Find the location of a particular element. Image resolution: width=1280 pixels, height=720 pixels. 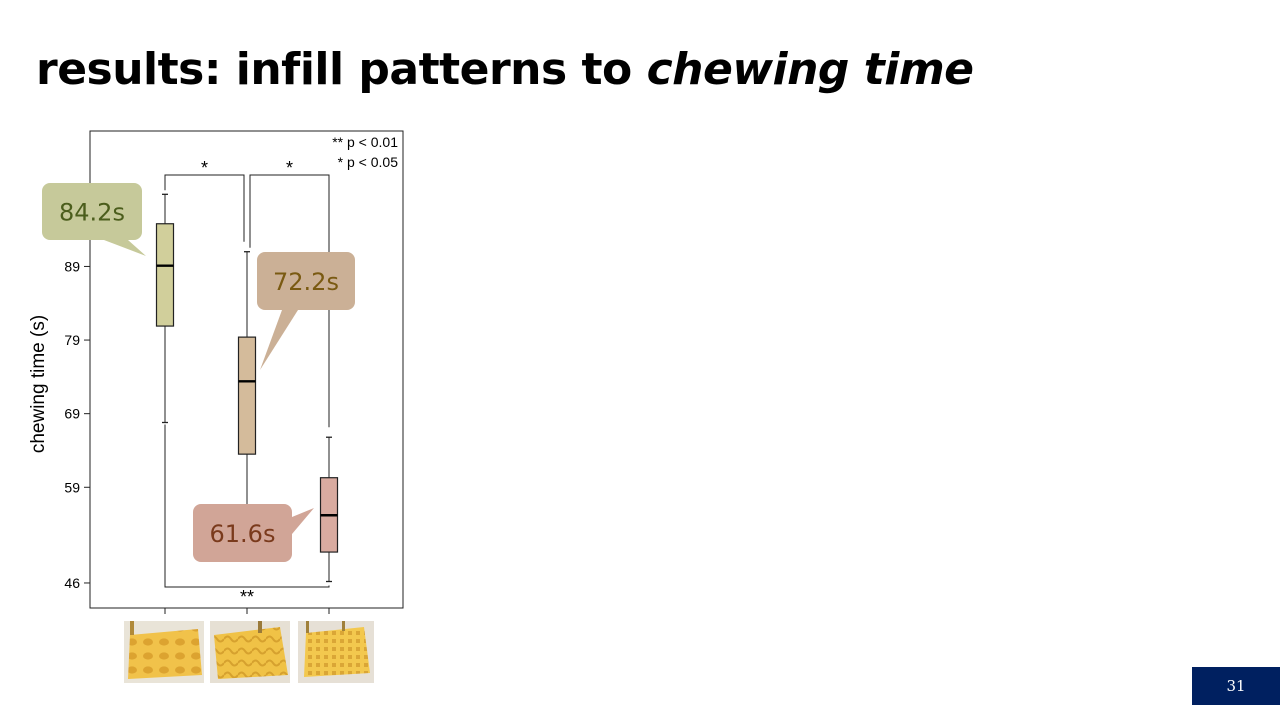

y-tick-label-59: 59 is located at coordinates (72, 487).